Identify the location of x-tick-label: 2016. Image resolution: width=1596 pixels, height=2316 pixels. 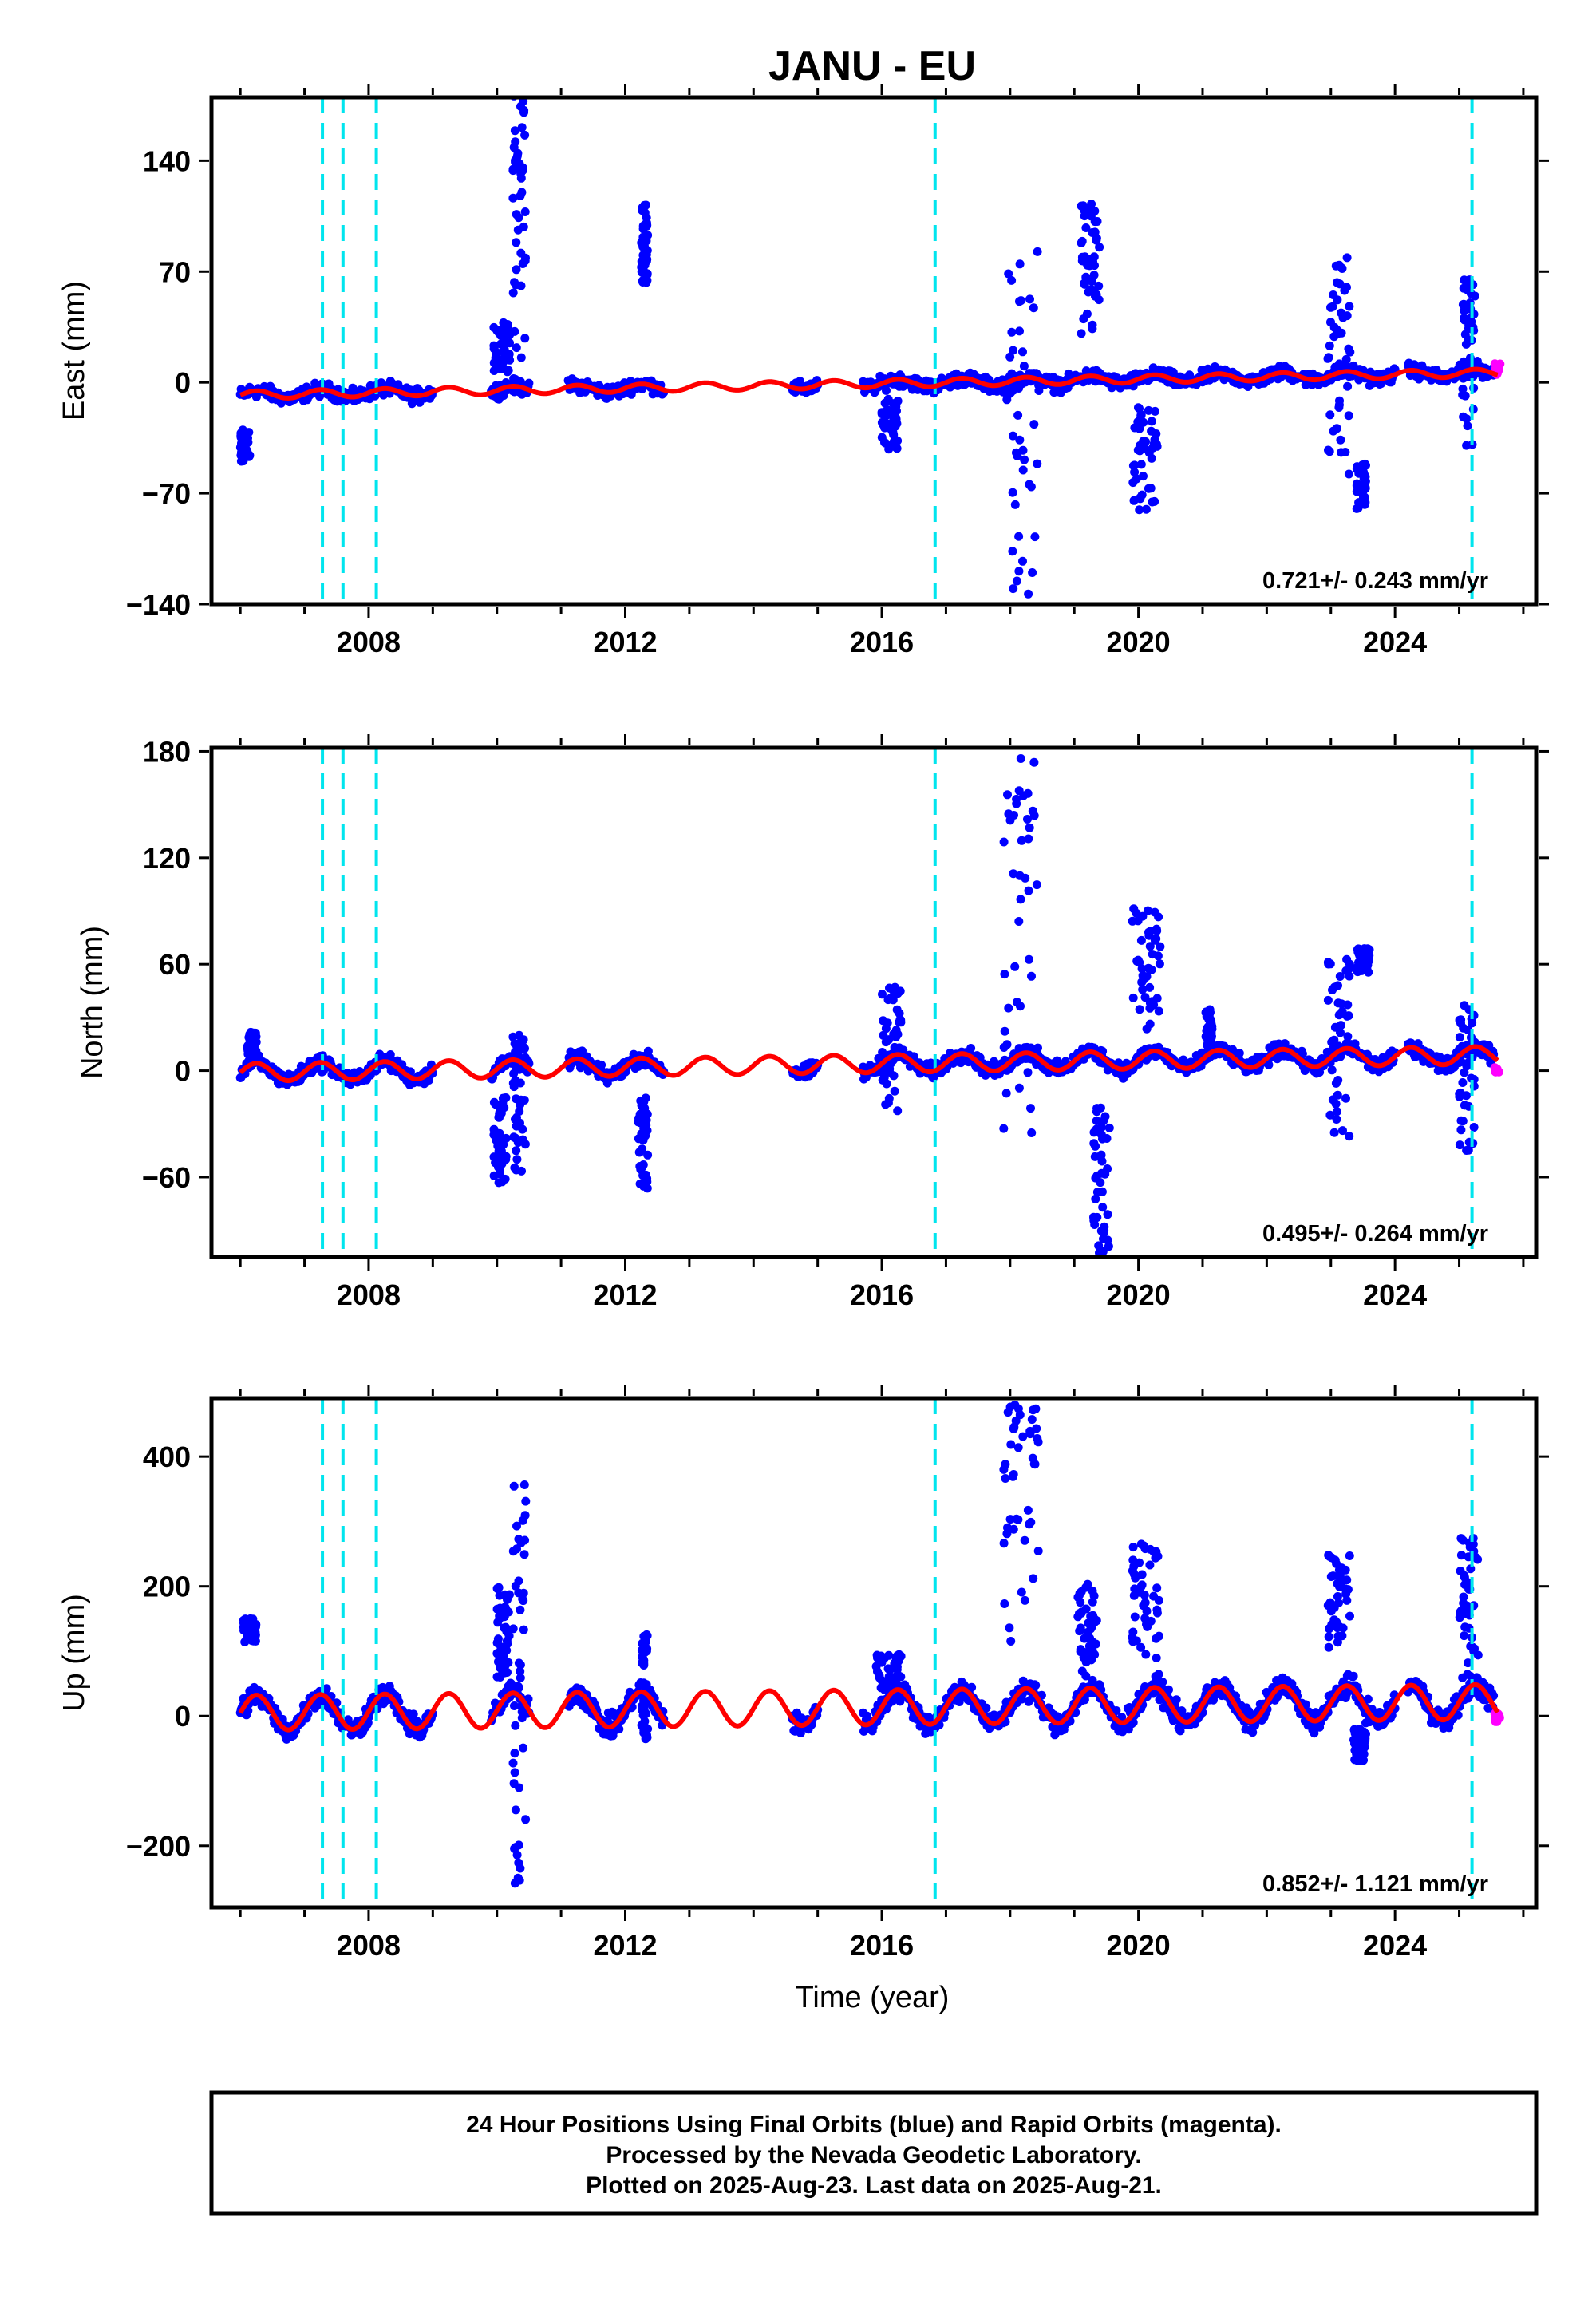
(882, 1295).